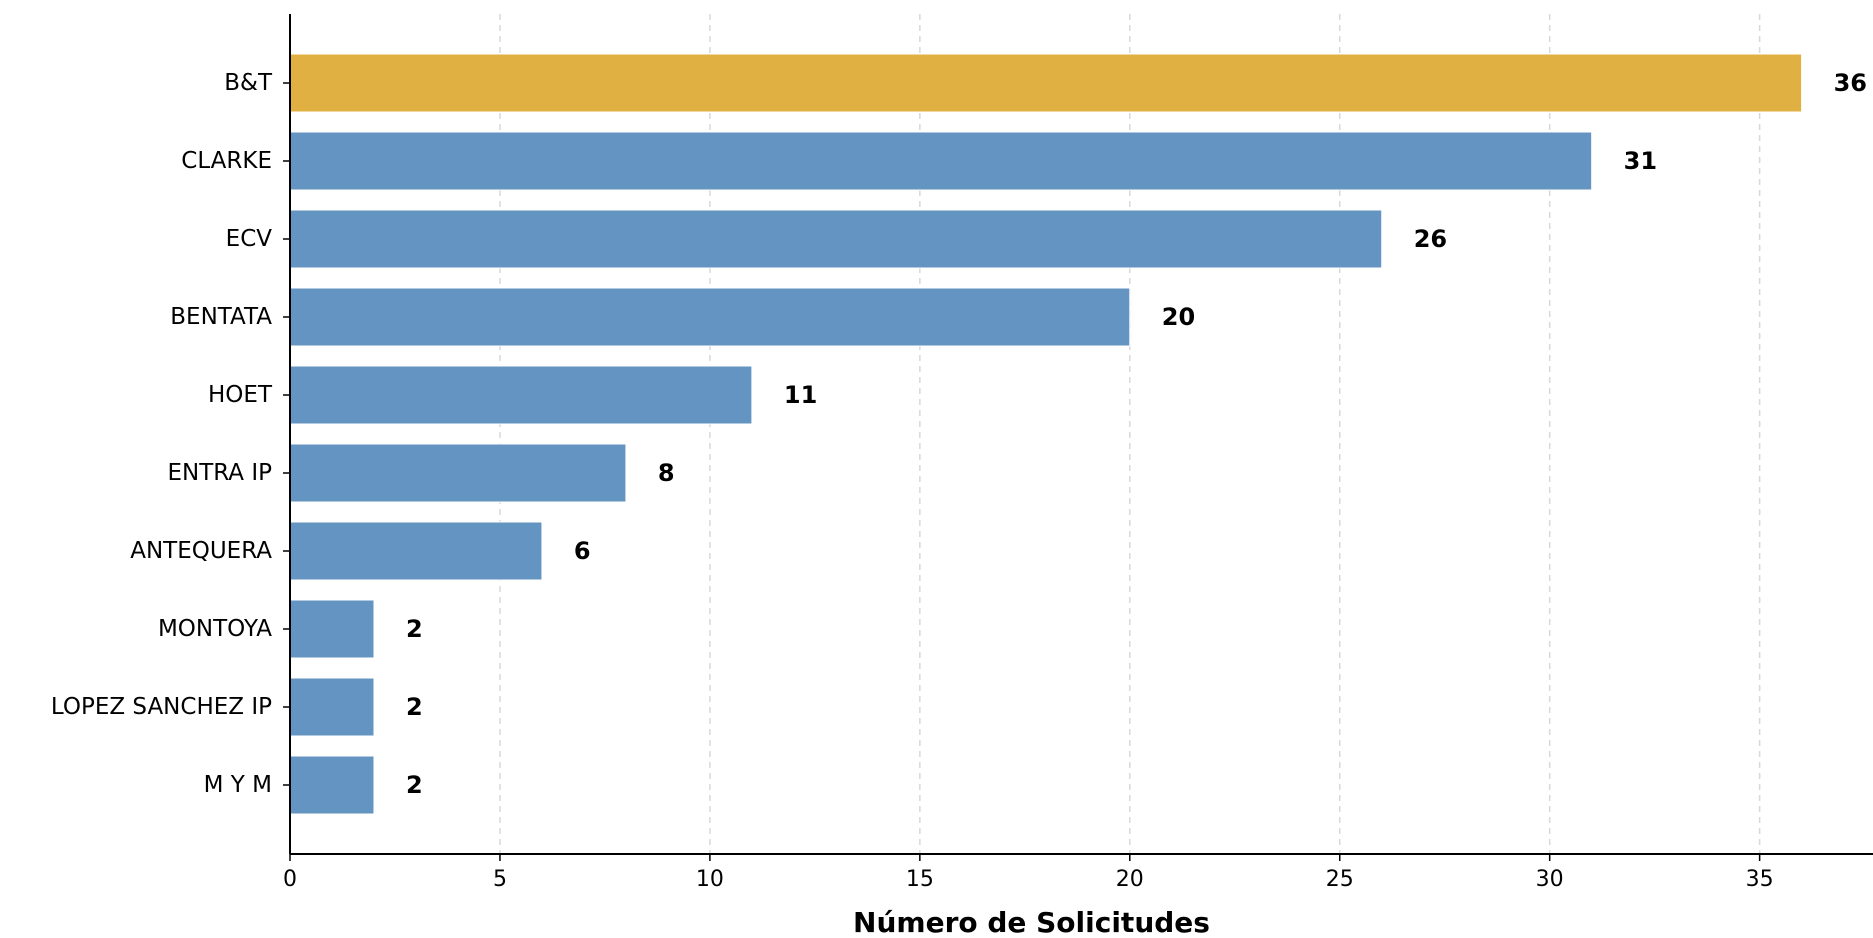  I want to click on x-tick-label: 5, so click(500, 879).